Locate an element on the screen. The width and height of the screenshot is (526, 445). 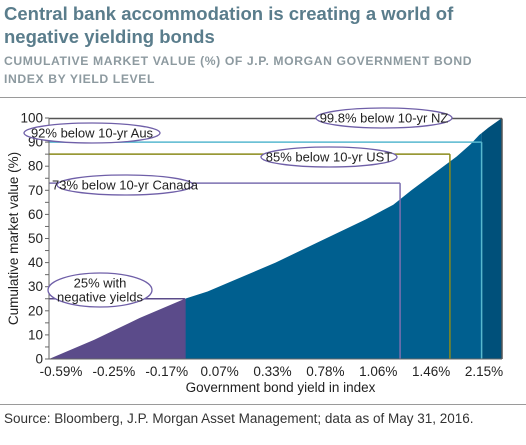
y-tick-label-10: 10 is located at coordinates (35, 334).